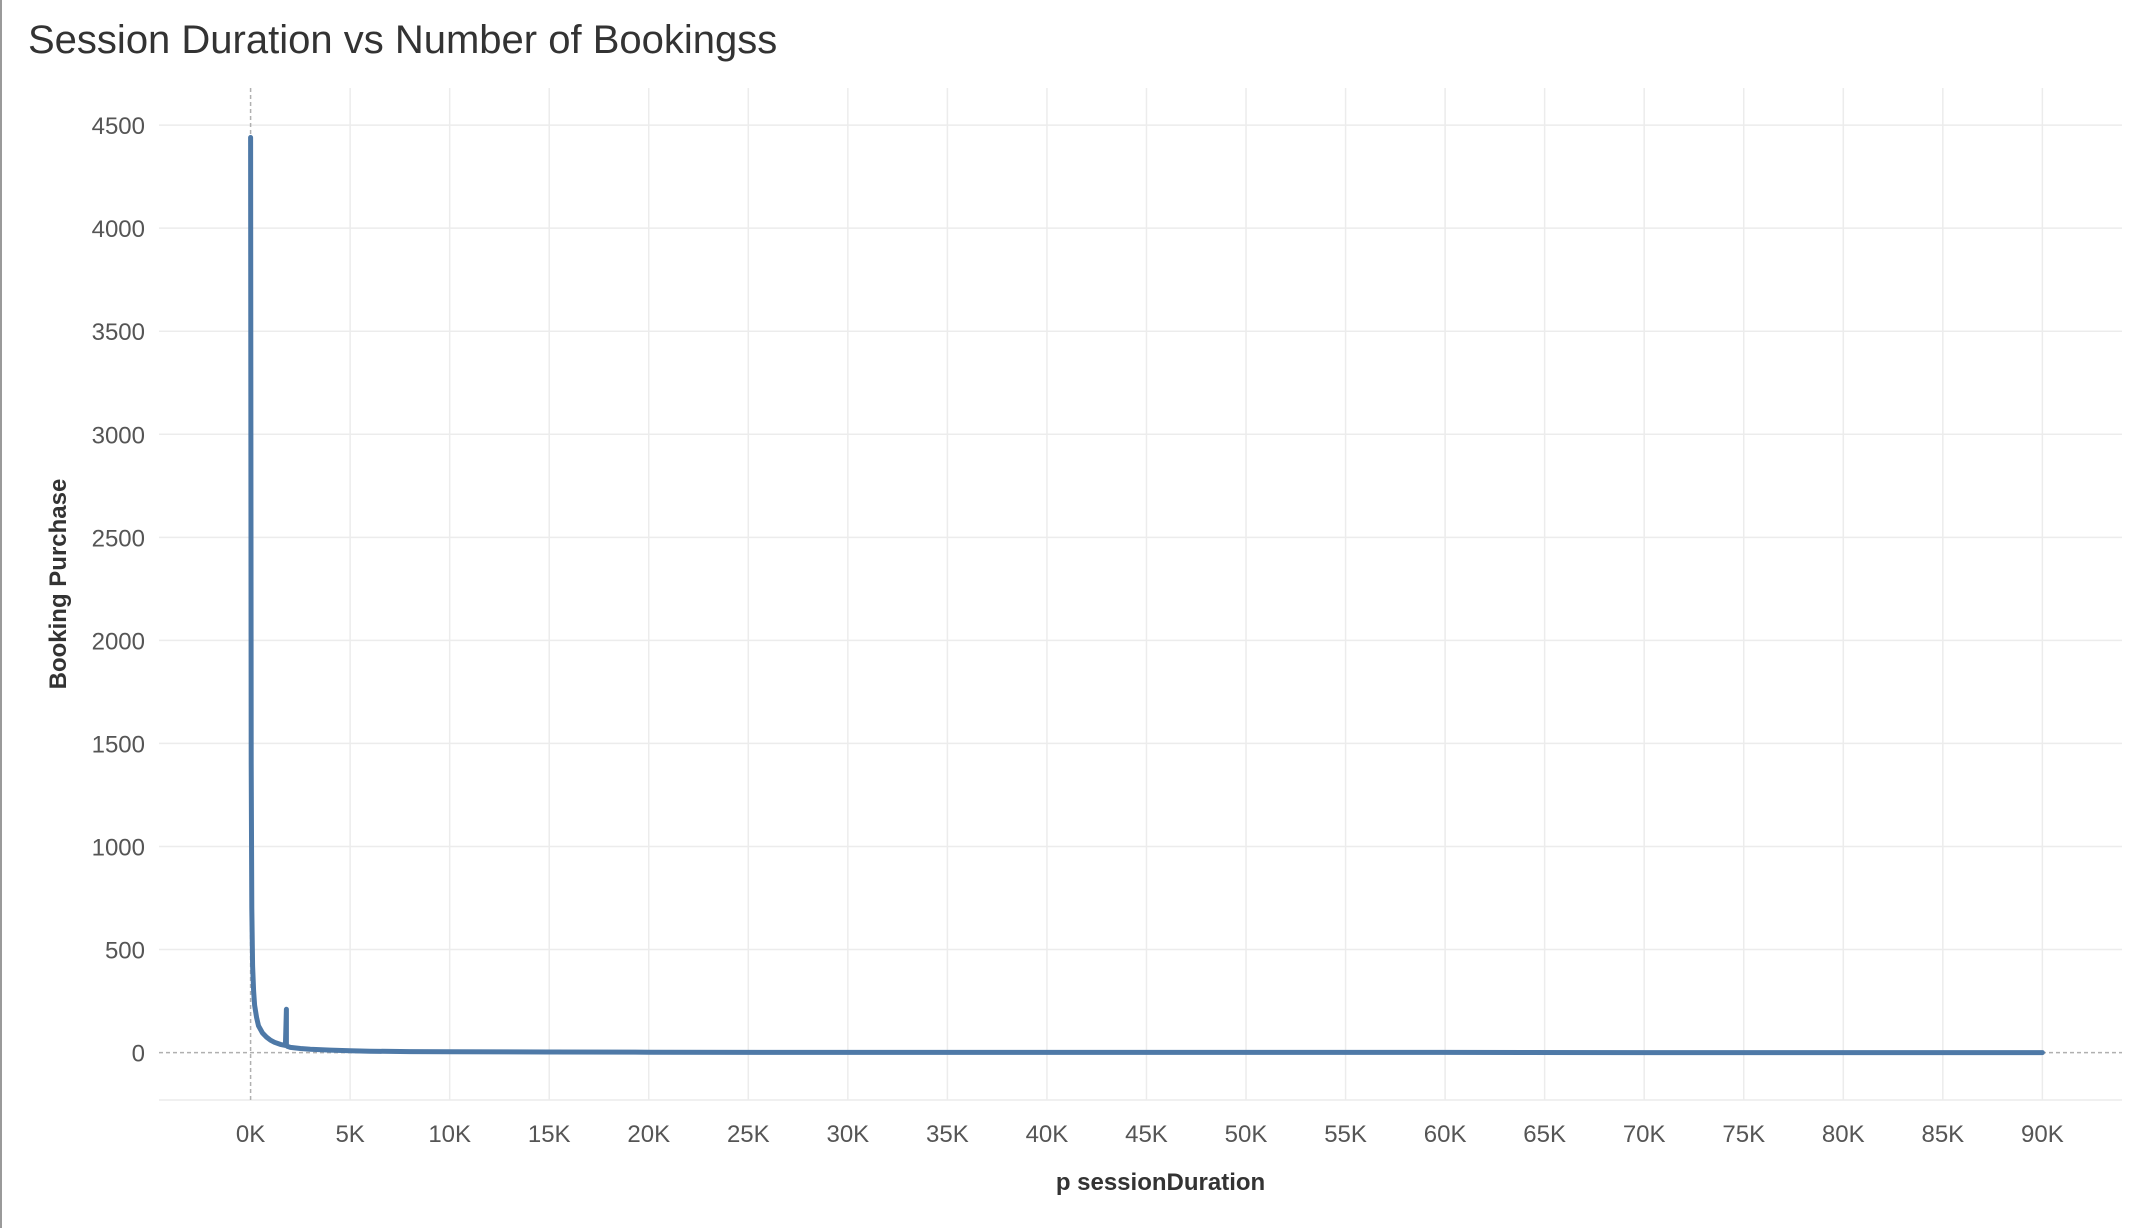  Describe the element at coordinates (2042, 1134) in the screenshot. I see `x-tick-label: 90K` at that location.